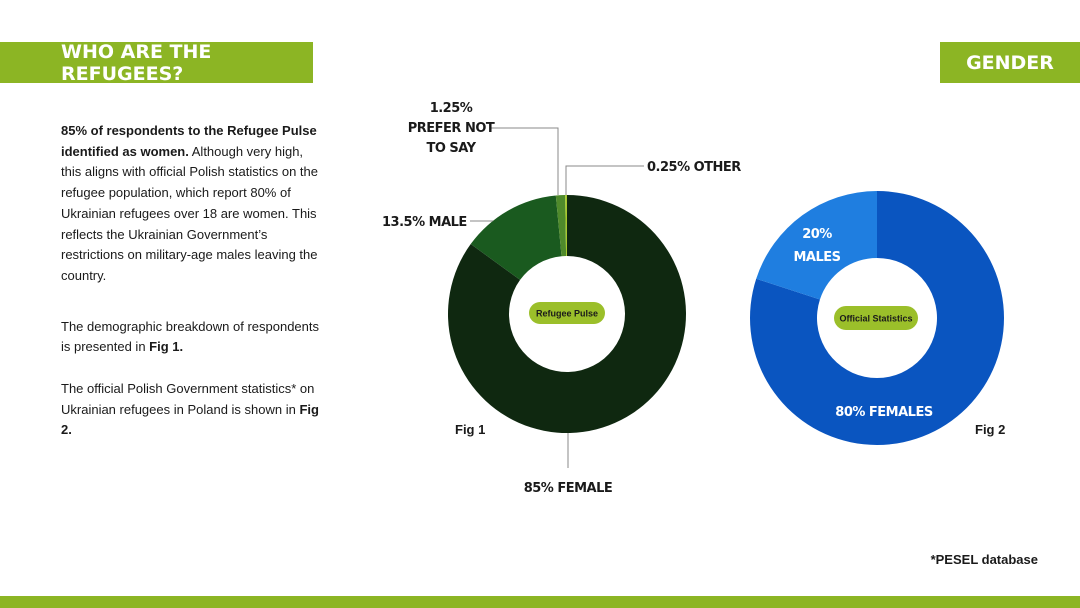 This screenshot has height=608, width=1080. Describe the element at coordinates (816, 257) in the screenshot. I see `slice-label-males-l2: MALES` at that location.